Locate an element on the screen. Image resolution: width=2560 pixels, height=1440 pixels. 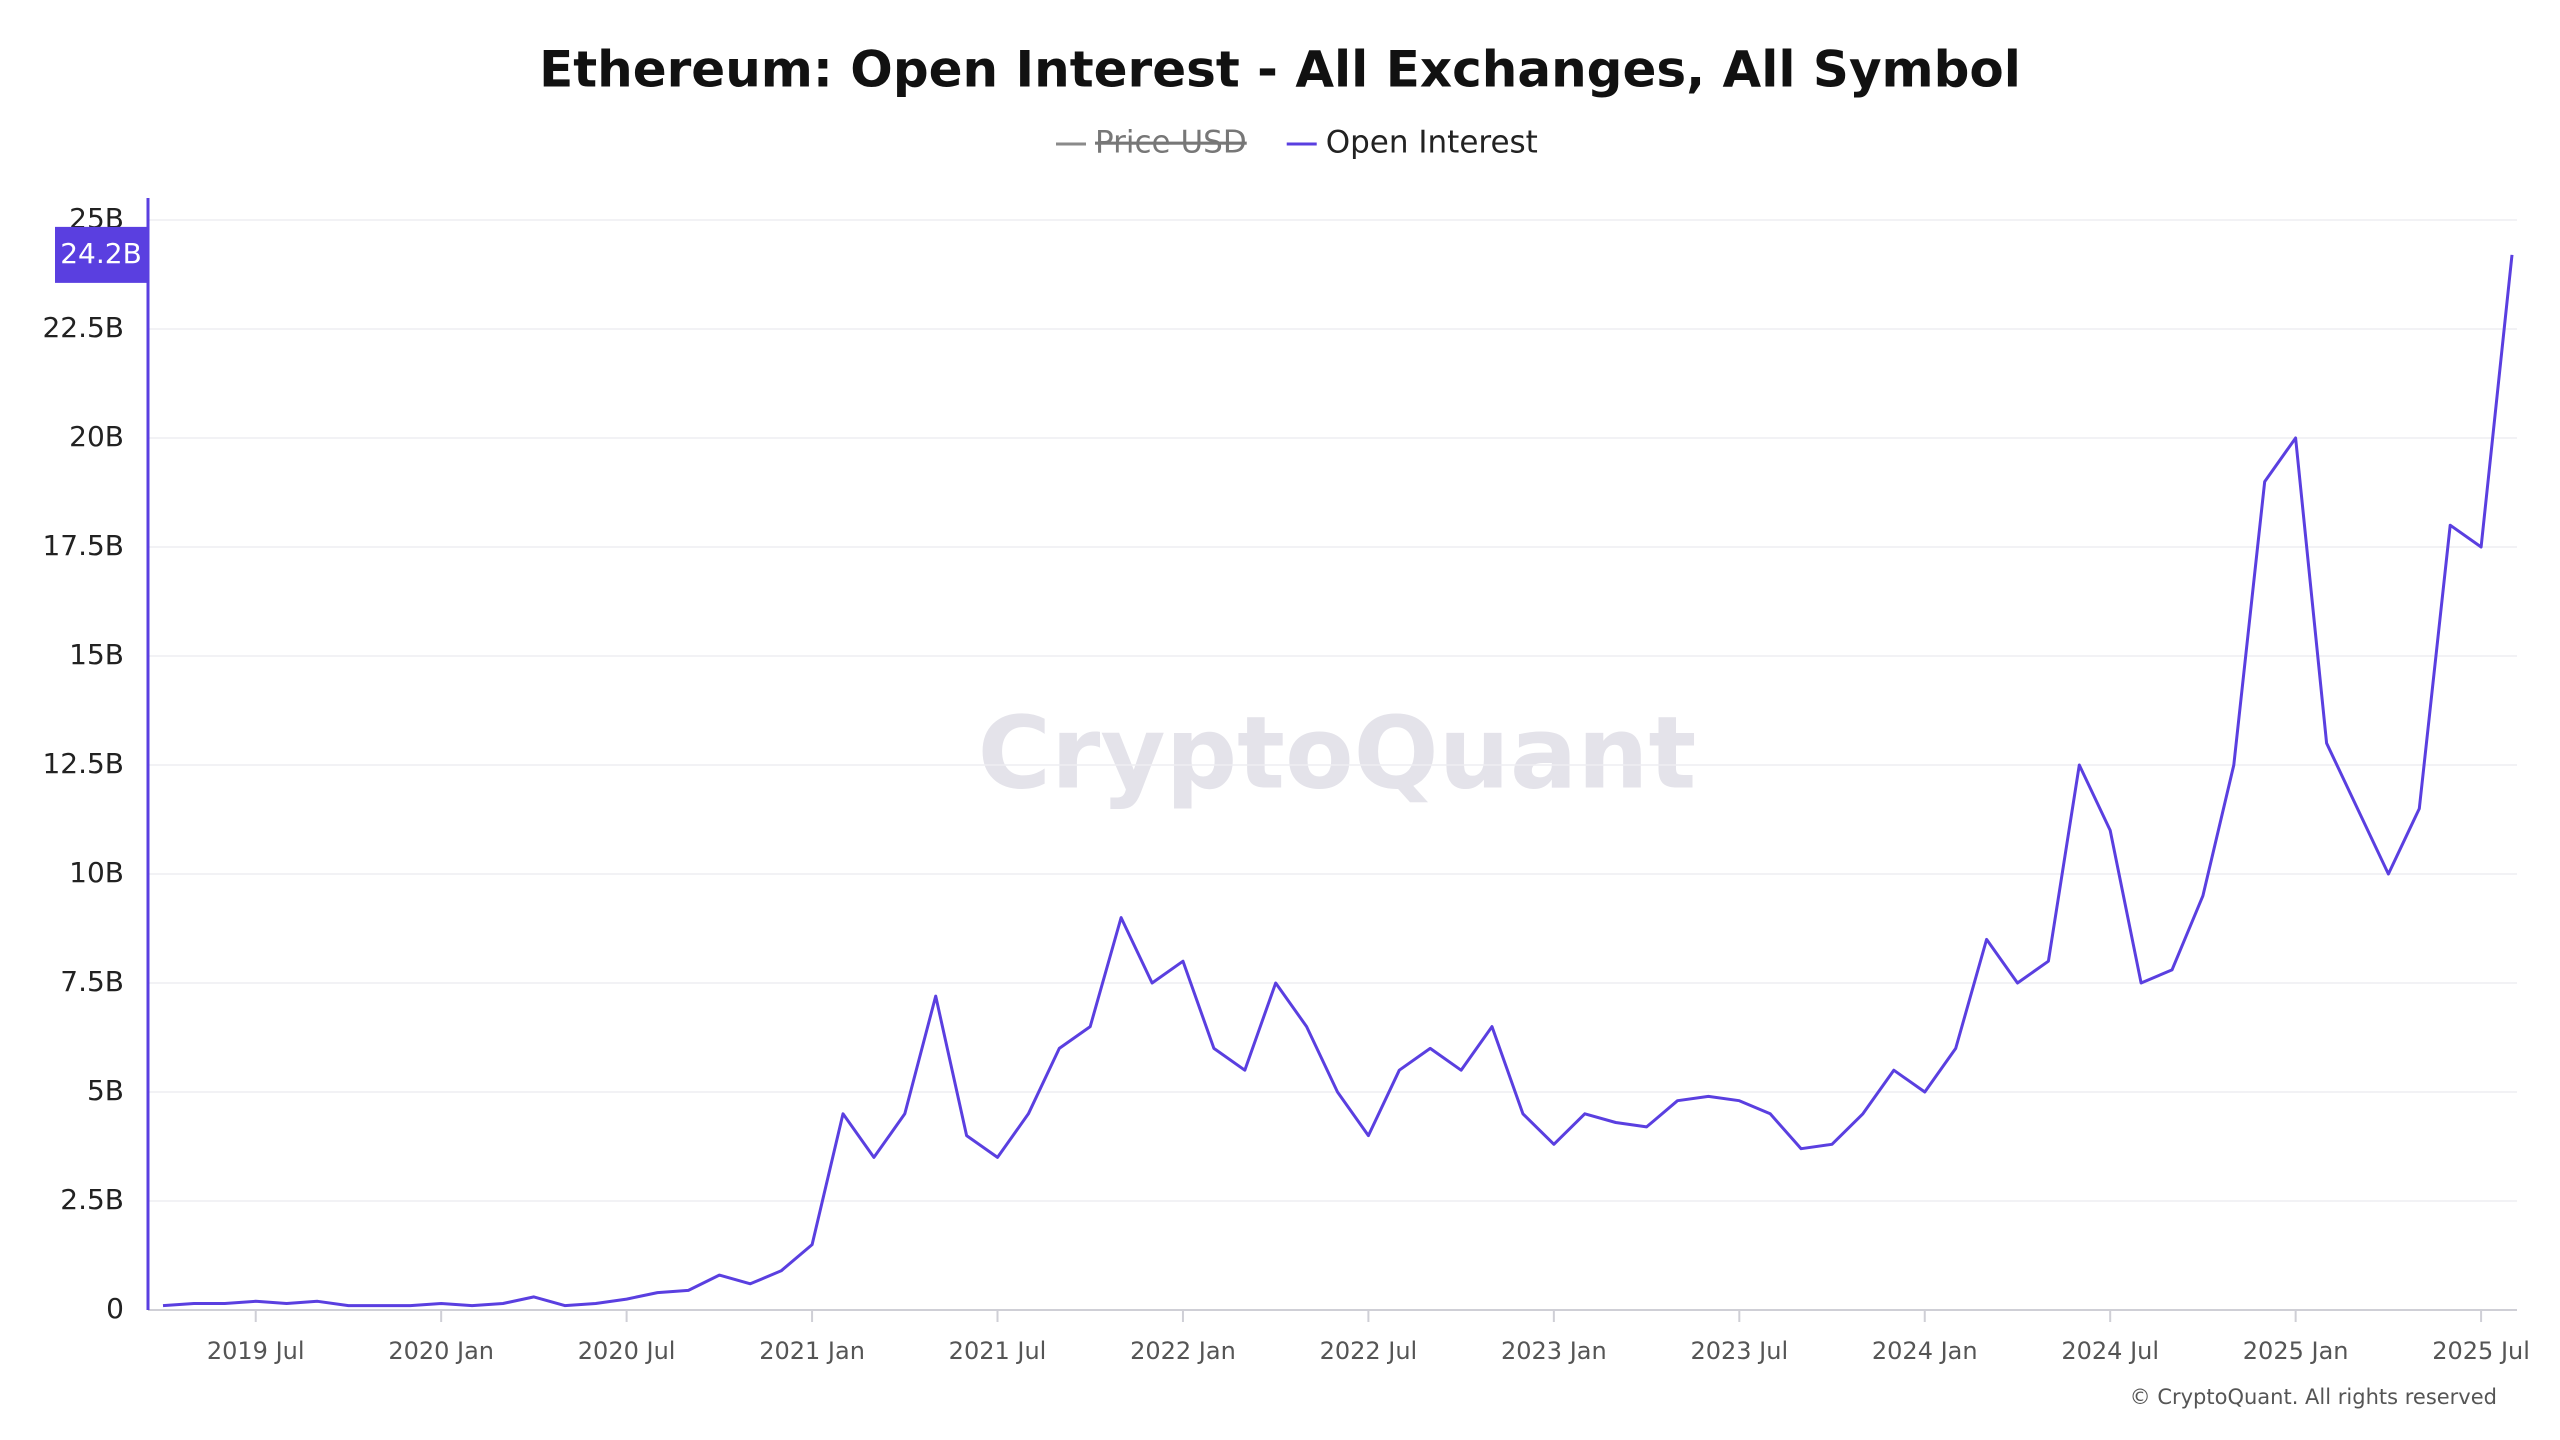
last-value-label: 24.2B is located at coordinates (101, 253).